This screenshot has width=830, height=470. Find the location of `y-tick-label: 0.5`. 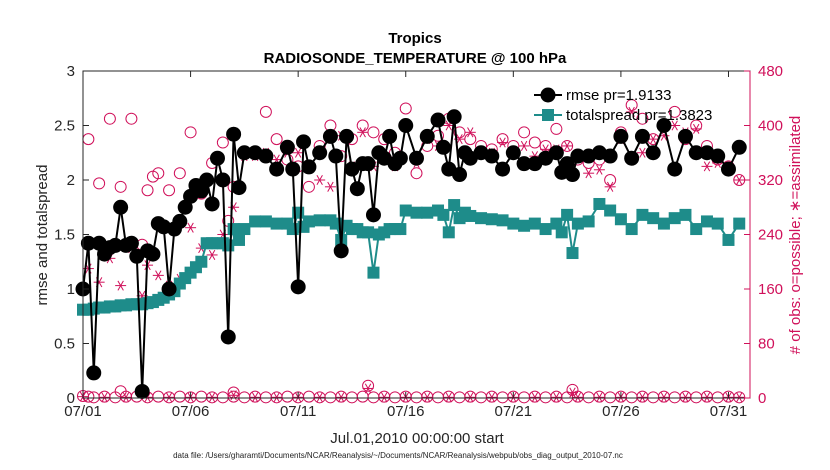

y-tick-label: 0.5 is located at coordinates (64, 344).